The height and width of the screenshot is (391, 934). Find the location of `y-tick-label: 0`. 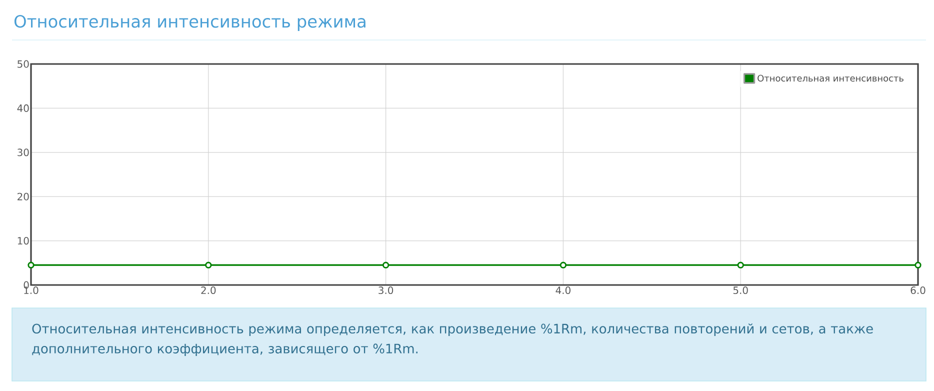

y-tick-label: 0 is located at coordinates (26, 285).